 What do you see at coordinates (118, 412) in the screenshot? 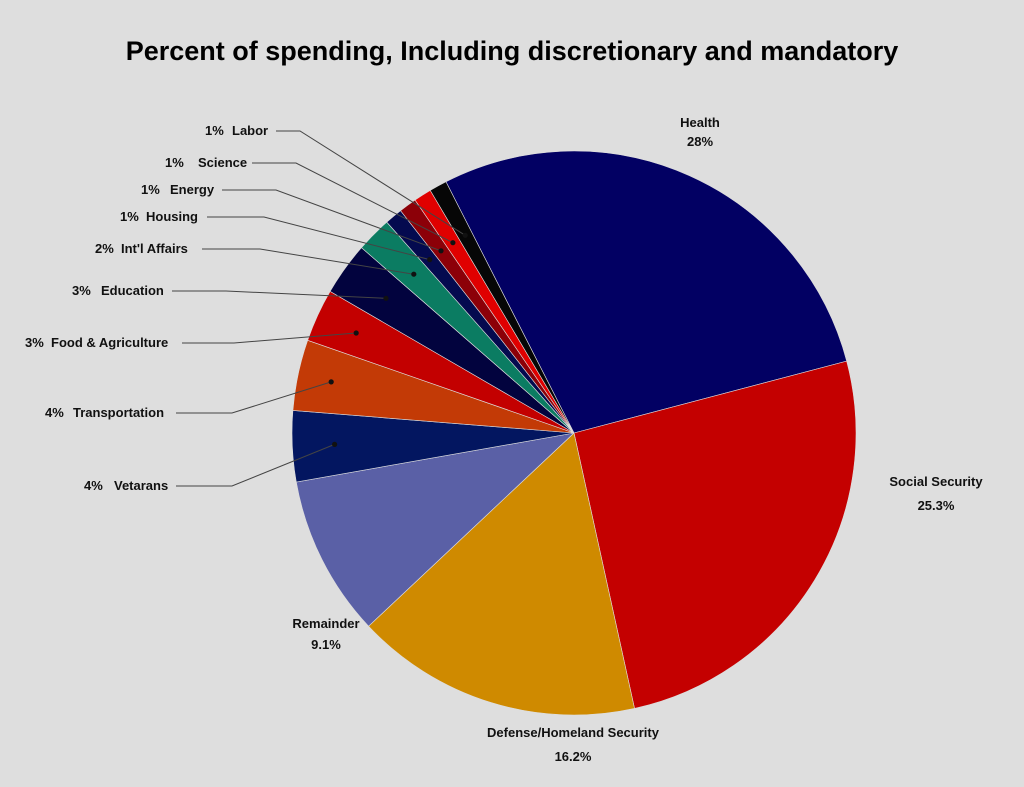
I see `slice-label-transportation: Transportation` at bounding box center [118, 412].